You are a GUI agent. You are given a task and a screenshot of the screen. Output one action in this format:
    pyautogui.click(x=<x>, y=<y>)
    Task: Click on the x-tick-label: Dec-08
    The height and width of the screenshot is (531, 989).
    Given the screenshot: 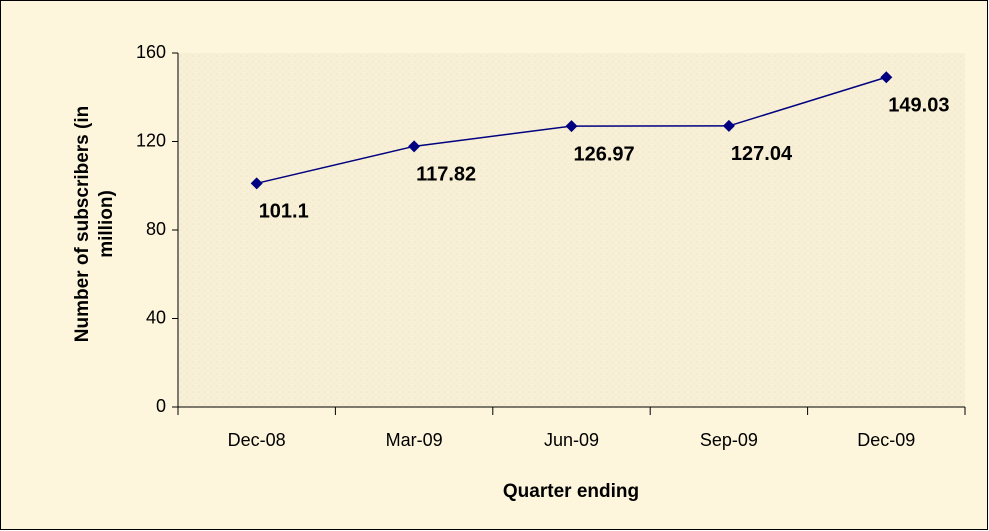 What is the action you would take?
    pyautogui.click(x=257, y=440)
    